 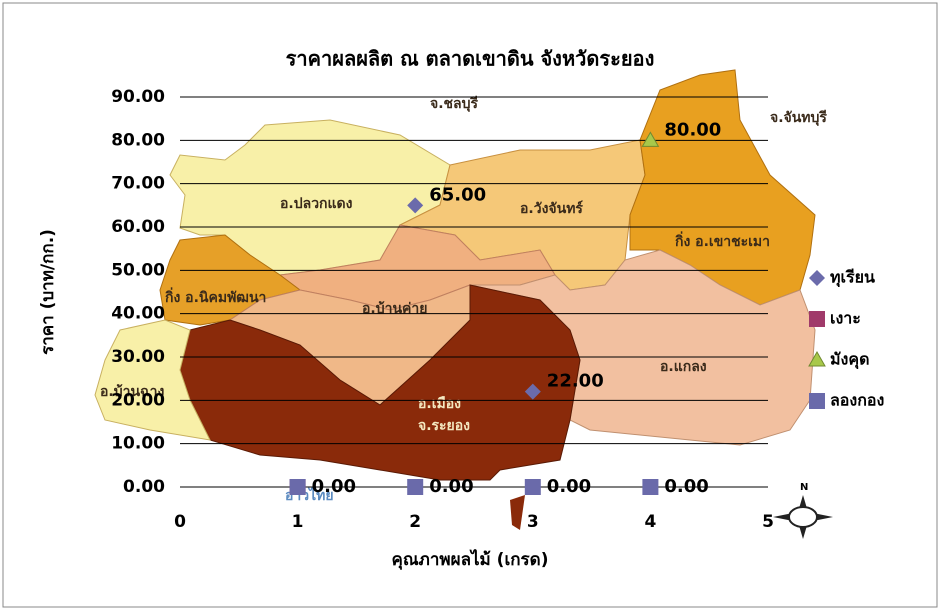 I want to click on data-label: 65.00, so click(x=457, y=194).